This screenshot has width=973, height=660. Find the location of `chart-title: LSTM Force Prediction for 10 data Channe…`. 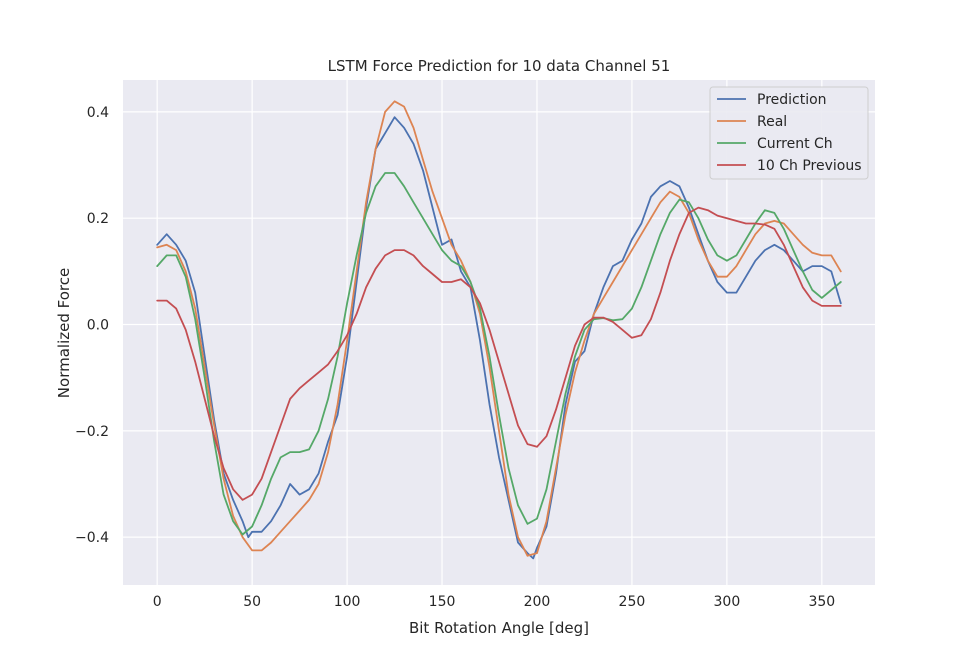

chart-title: LSTM Force Prediction for 10 data Channe… is located at coordinates (499, 66).